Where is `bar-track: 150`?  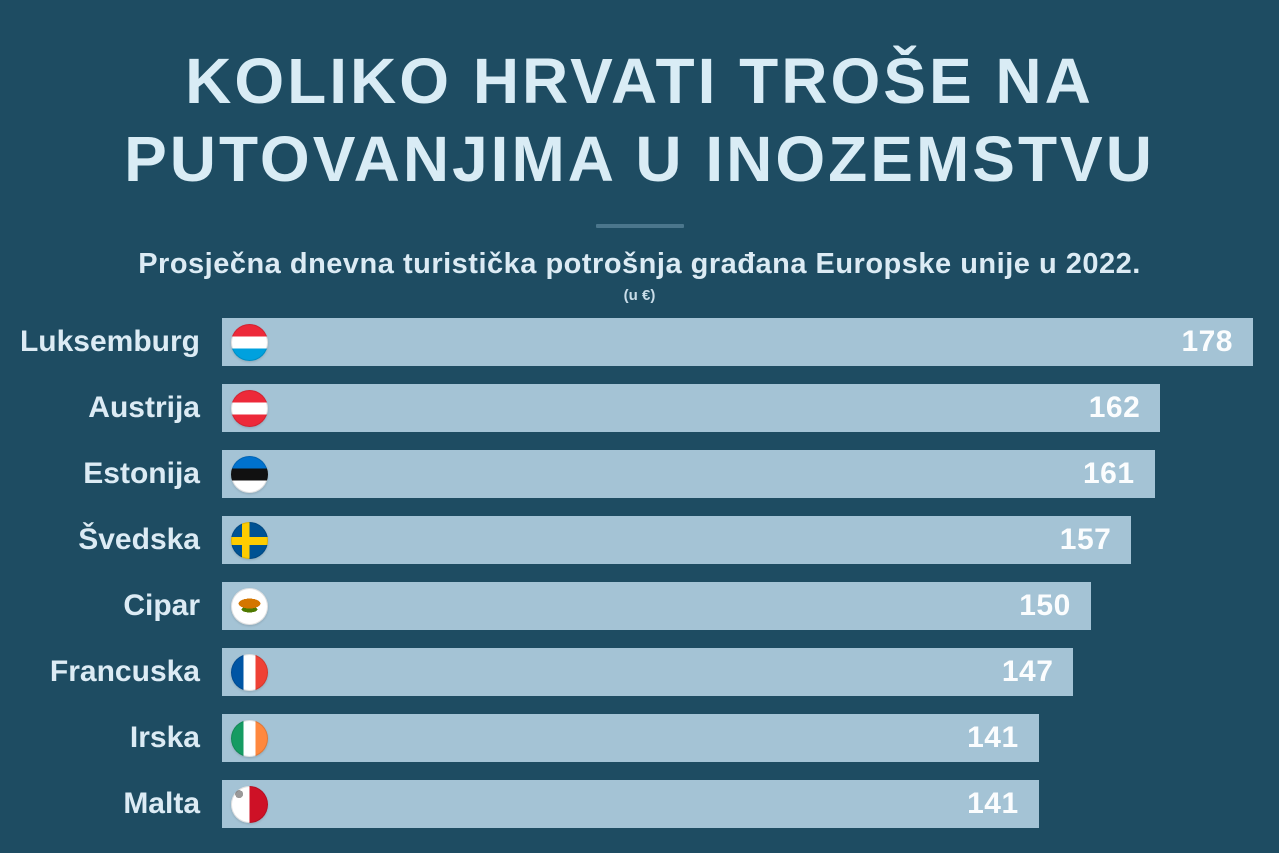
bar-track: 150 is located at coordinates (737, 606).